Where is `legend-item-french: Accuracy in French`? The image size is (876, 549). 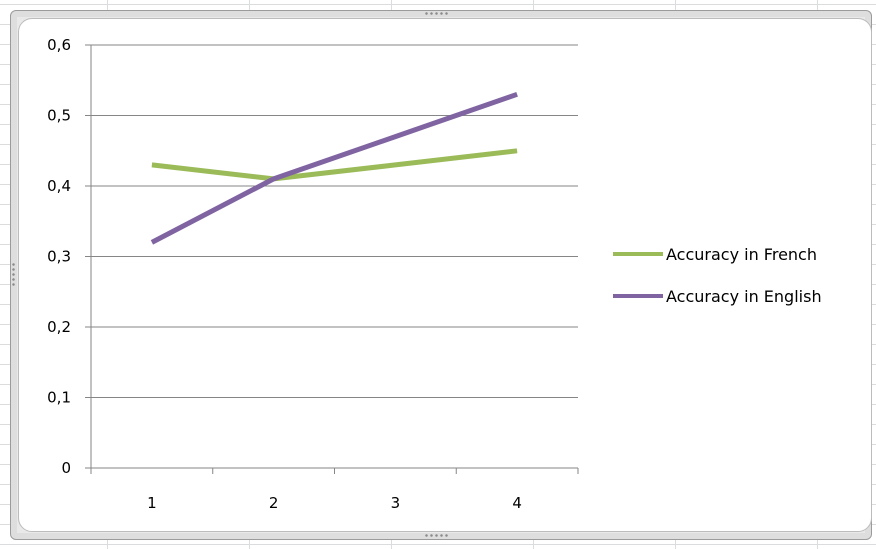
legend-item-french: Accuracy in French is located at coordinates (717, 254).